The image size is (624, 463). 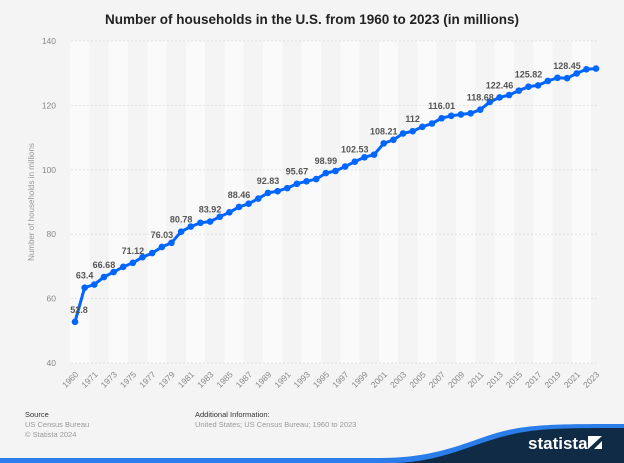 What do you see at coordinates (232, 414) in the screenshot?
I see `additional-heading: Additional Information:` at bounding box center [232, 414].